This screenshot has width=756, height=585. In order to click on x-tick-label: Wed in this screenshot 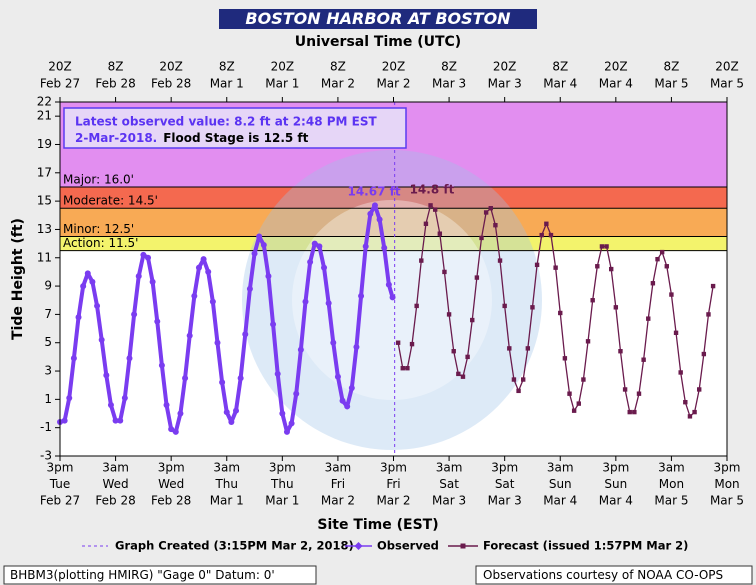, I will do `click(171, 484)`.